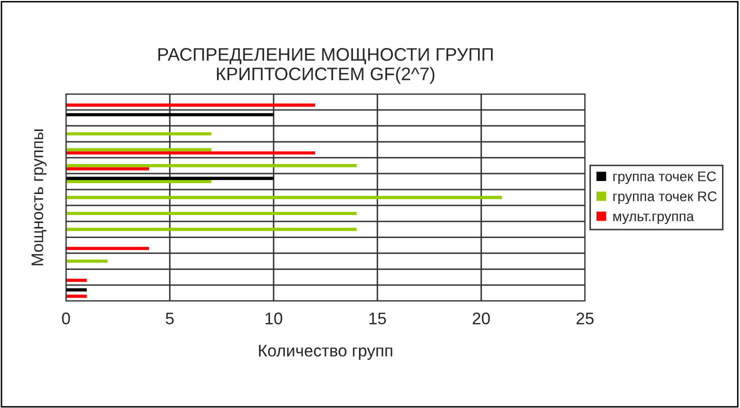 The height and width of the screenshot is (408, 740). I want to click on y-axis-title: Мощность группы, so click(39, 197).